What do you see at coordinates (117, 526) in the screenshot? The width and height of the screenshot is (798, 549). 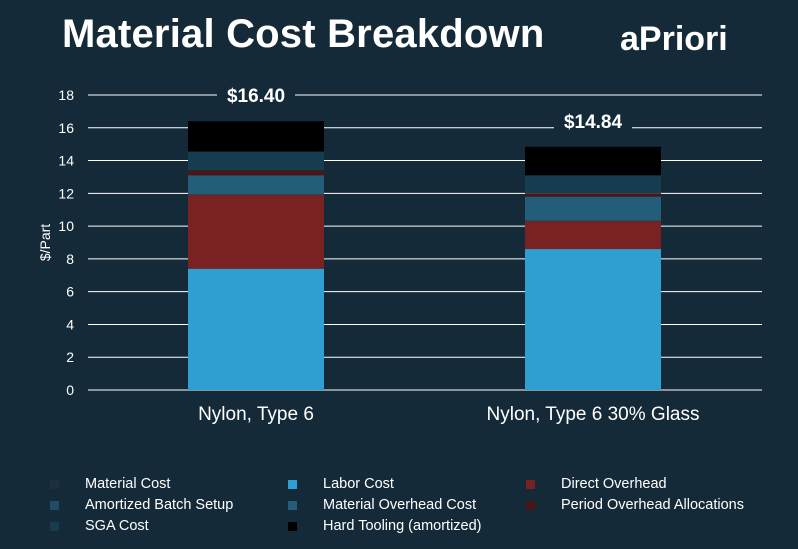 I see `legend-label: SGA Cost` at bounding box center [117, 526].